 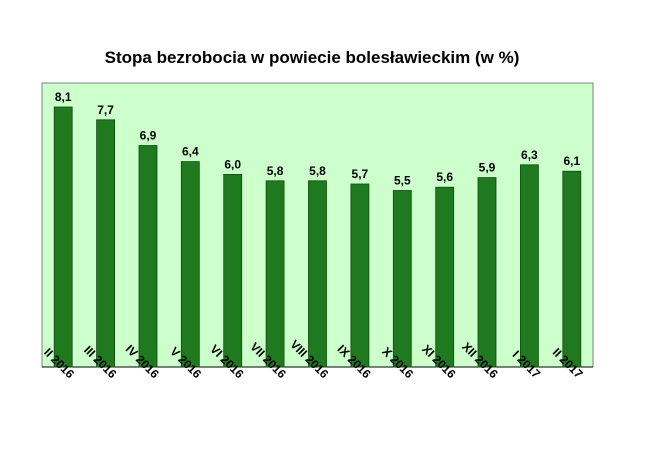 I want to click on data-label: 5,5, so click(x=402, y=181).